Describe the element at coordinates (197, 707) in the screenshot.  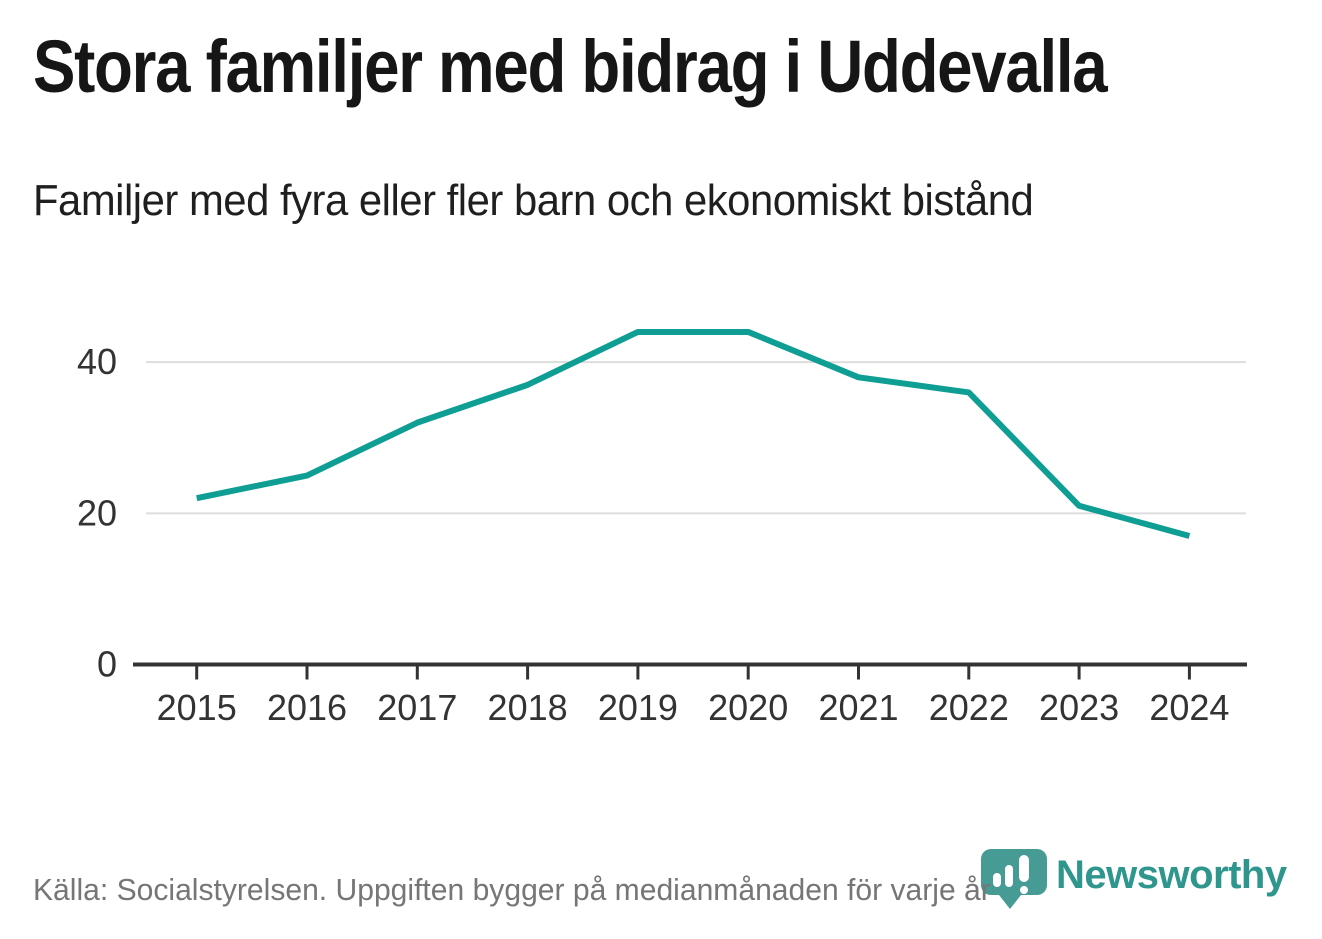
I see `x-axis-tick-label: 2015` at that location.